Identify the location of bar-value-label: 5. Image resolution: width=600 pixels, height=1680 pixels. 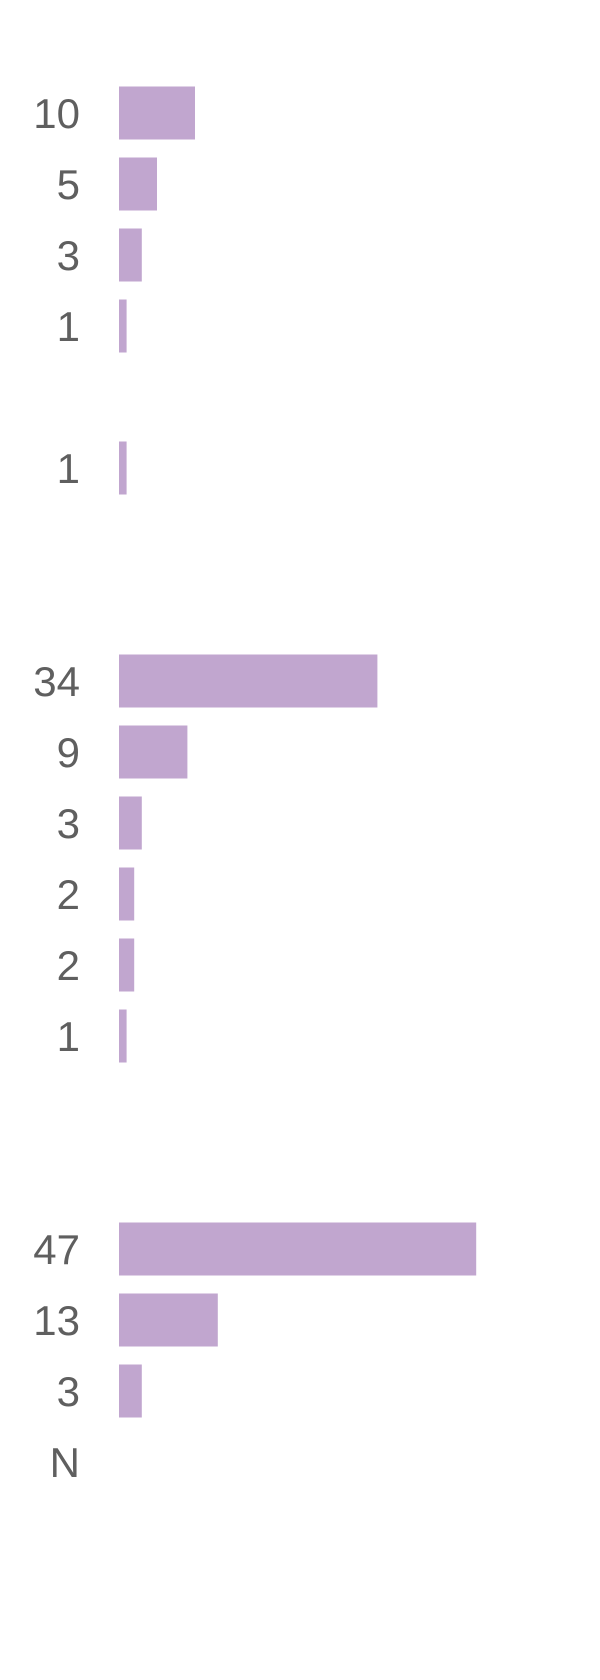
(68, 184).